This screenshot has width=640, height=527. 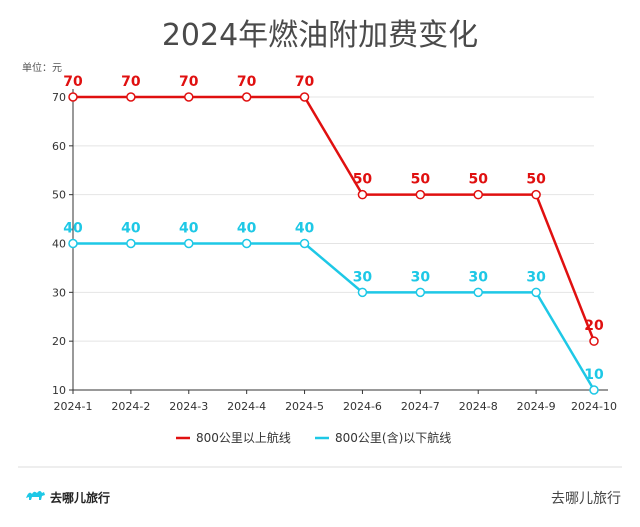 What do you see at coordinates (420, 406) in the screenshot?
I see `x-tick-label: 2024-7` at bounding box center [420, 406].